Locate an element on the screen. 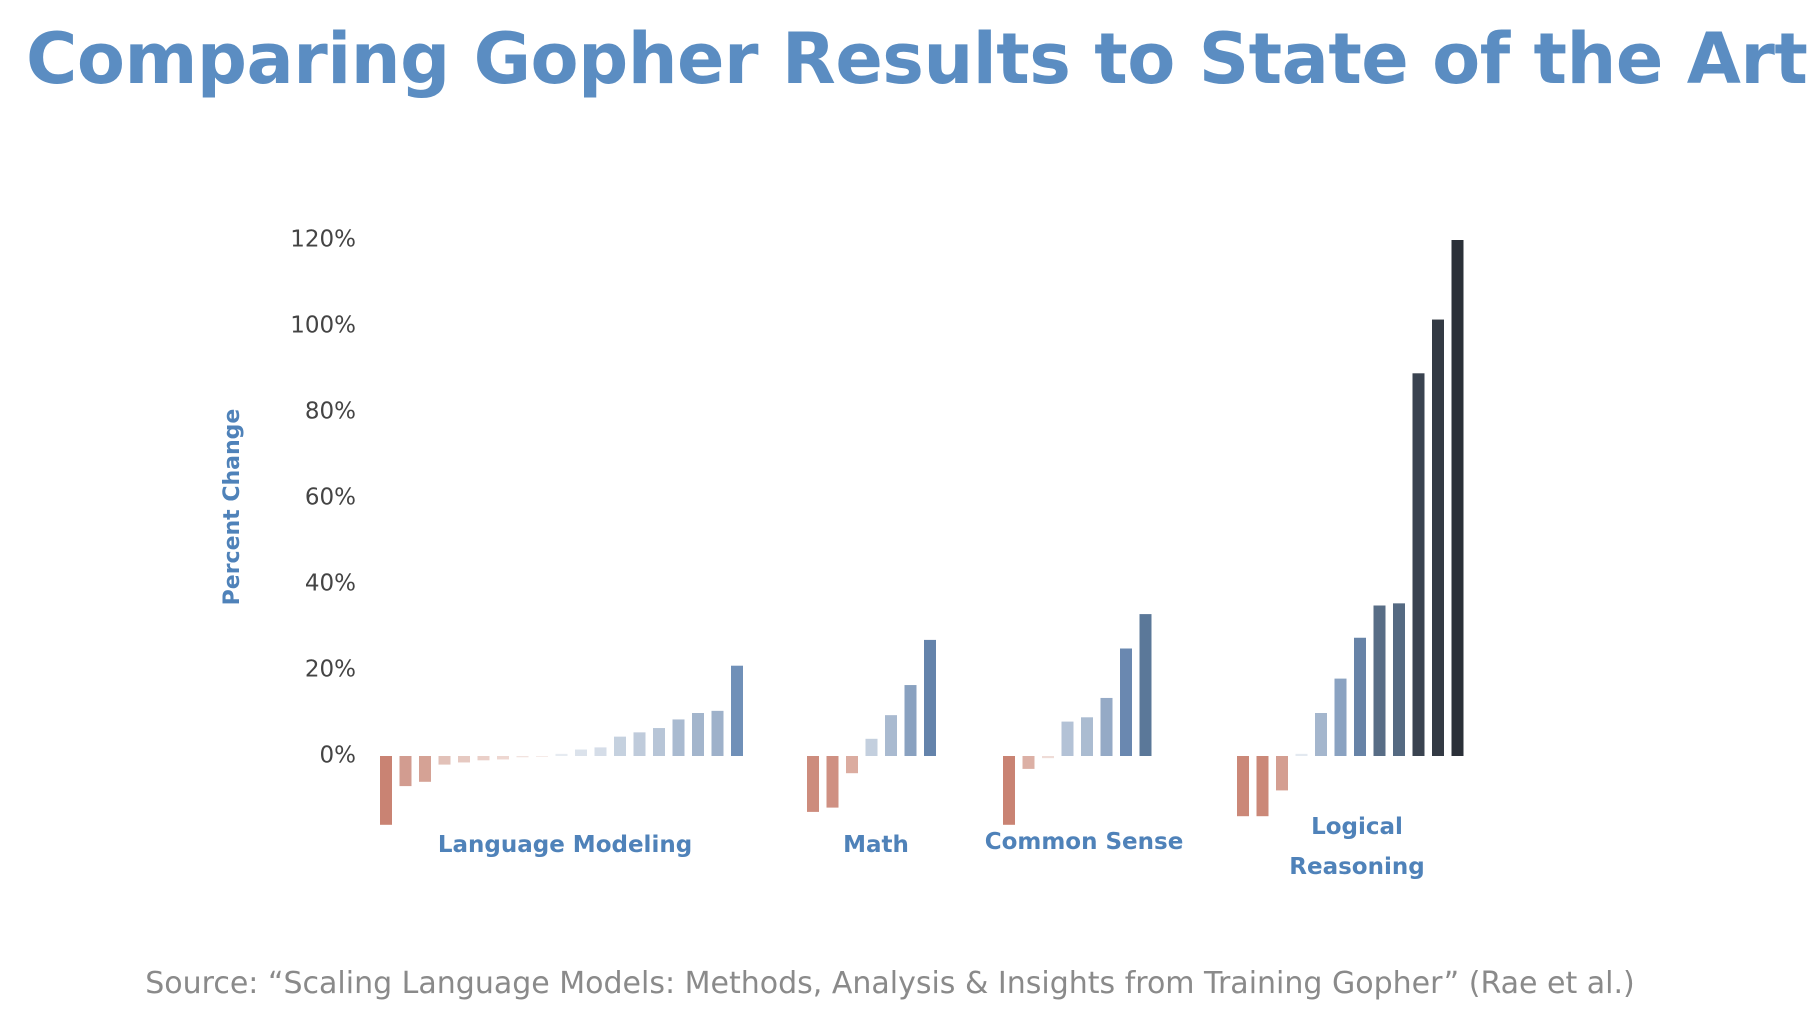 Image resolution: width=1820 pixels, height=1024 pixels. category-label: Common Sense is located at coordinates (1084, 842).